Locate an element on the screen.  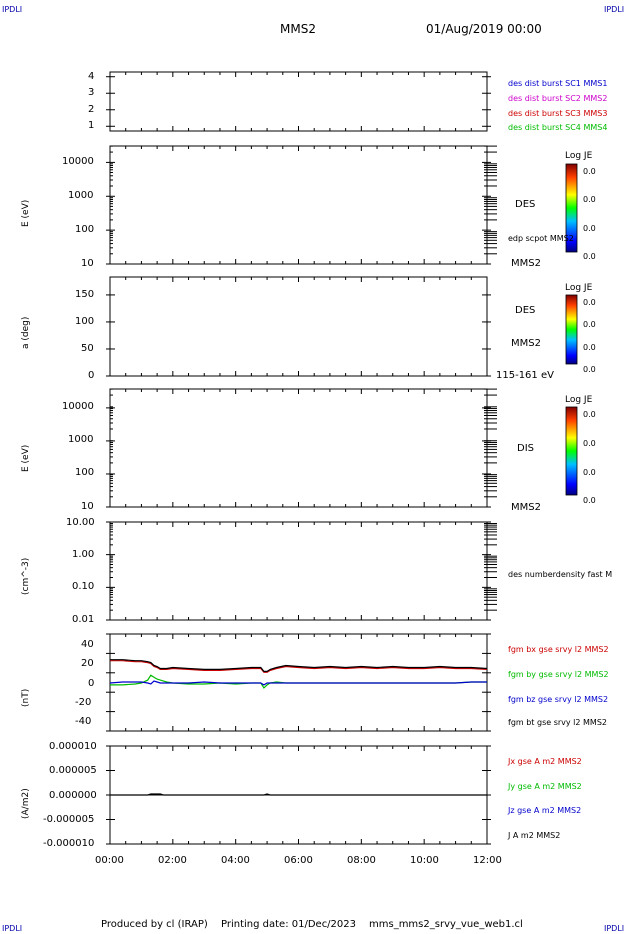
p1-frame is located at coordinates (298, 101).